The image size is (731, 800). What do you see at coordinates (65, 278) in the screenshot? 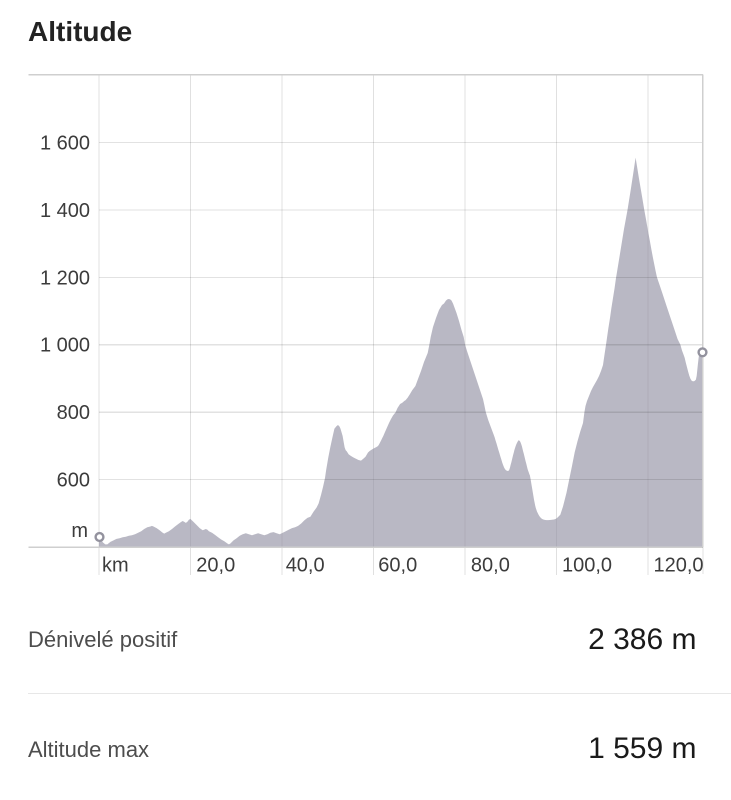
I see `svg-text: 1 200` at bounding box center [65, 278].